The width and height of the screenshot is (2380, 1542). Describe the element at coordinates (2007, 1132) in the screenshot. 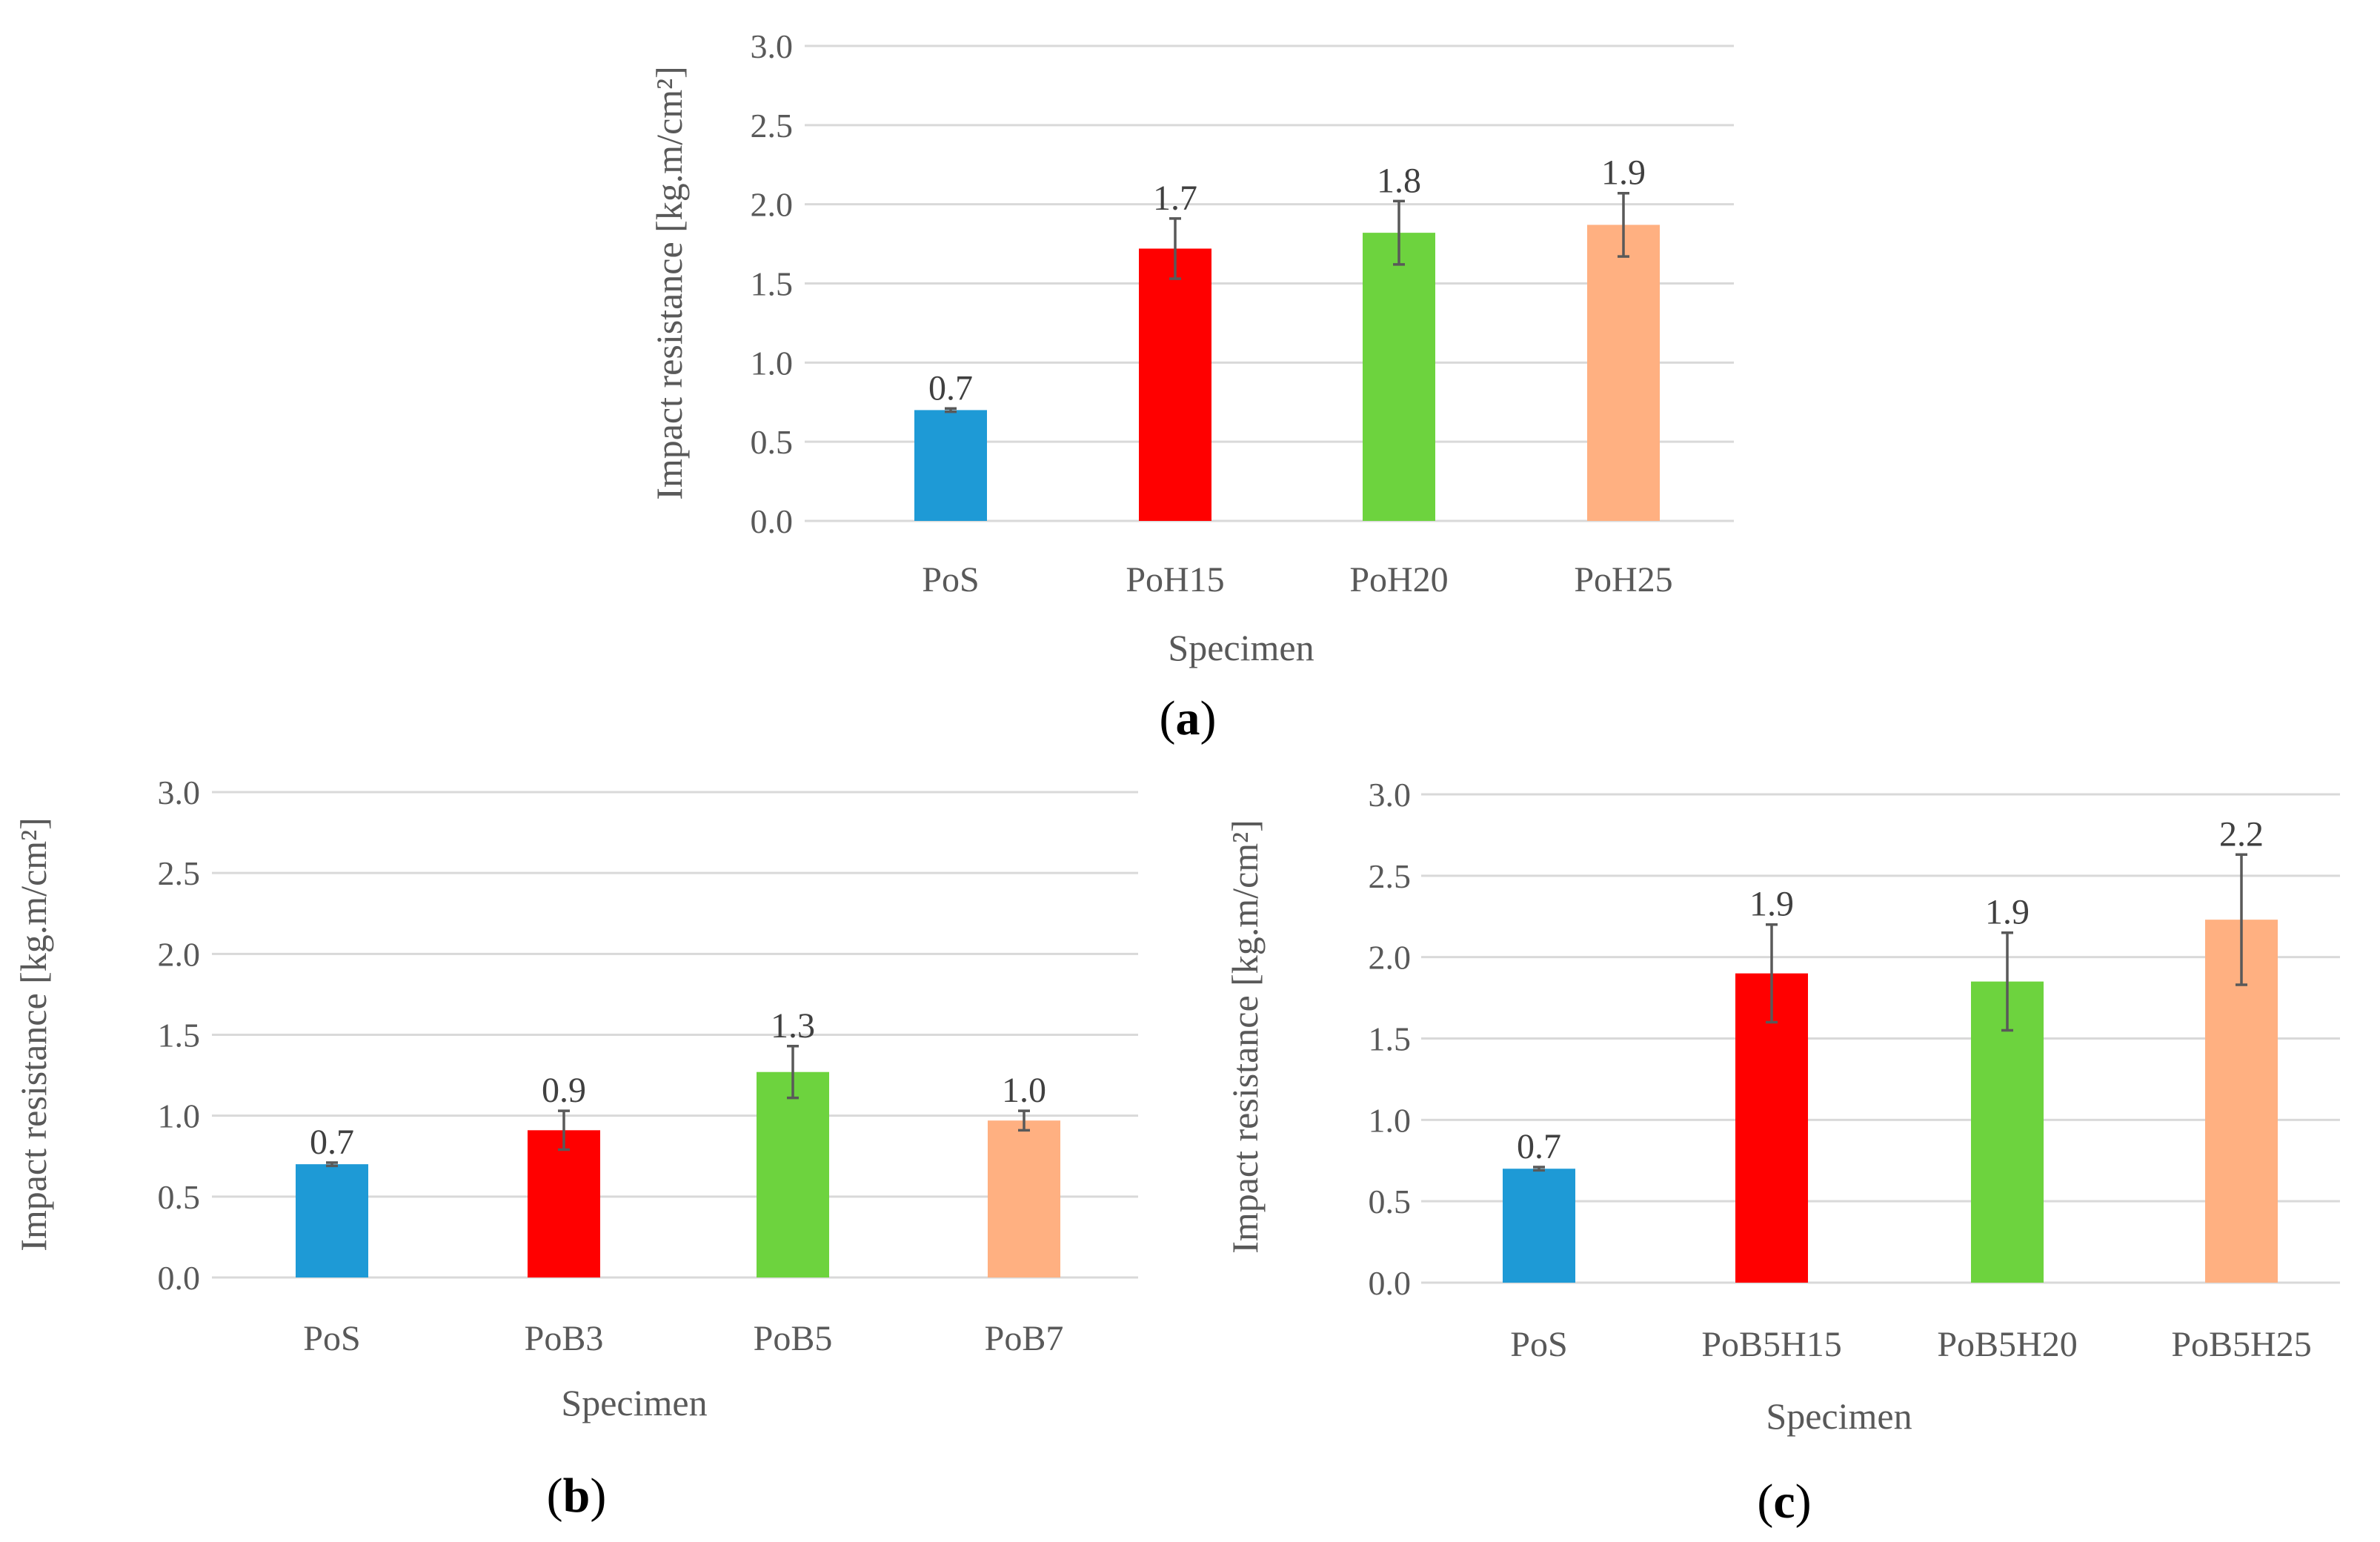

I see `bar-pob5h20` at that location.